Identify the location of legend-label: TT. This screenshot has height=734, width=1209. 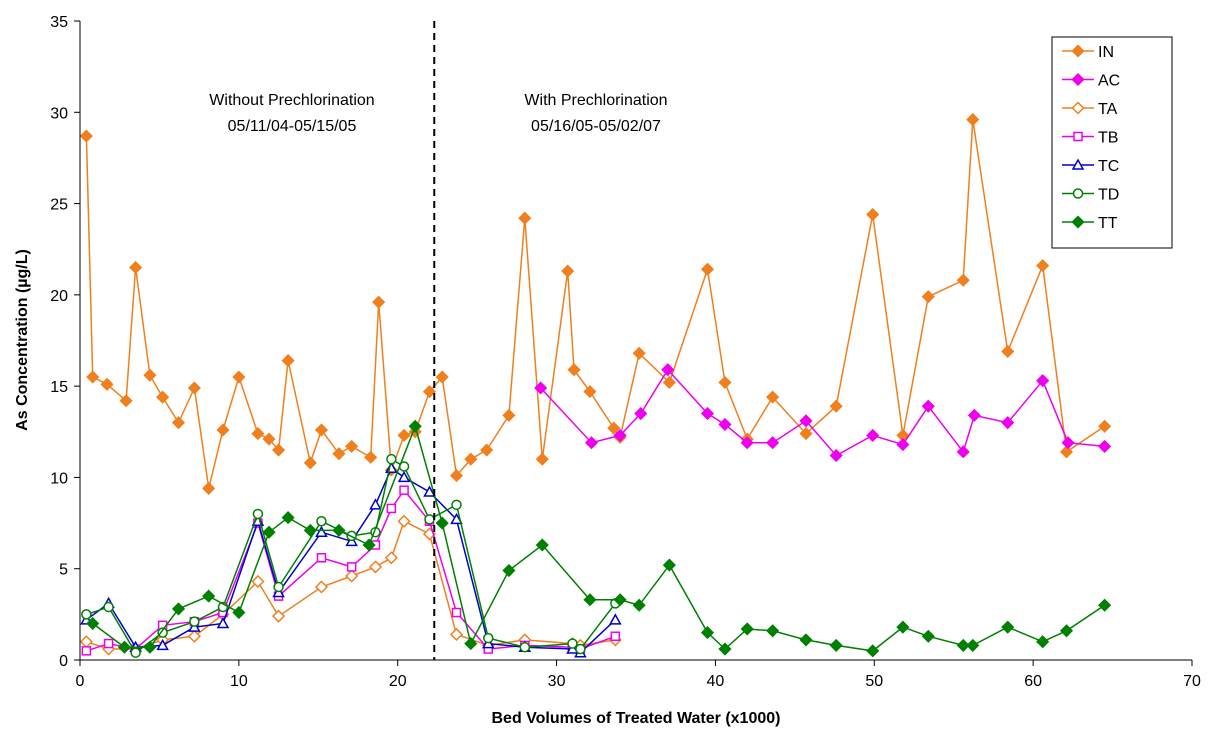
(1108, 223).